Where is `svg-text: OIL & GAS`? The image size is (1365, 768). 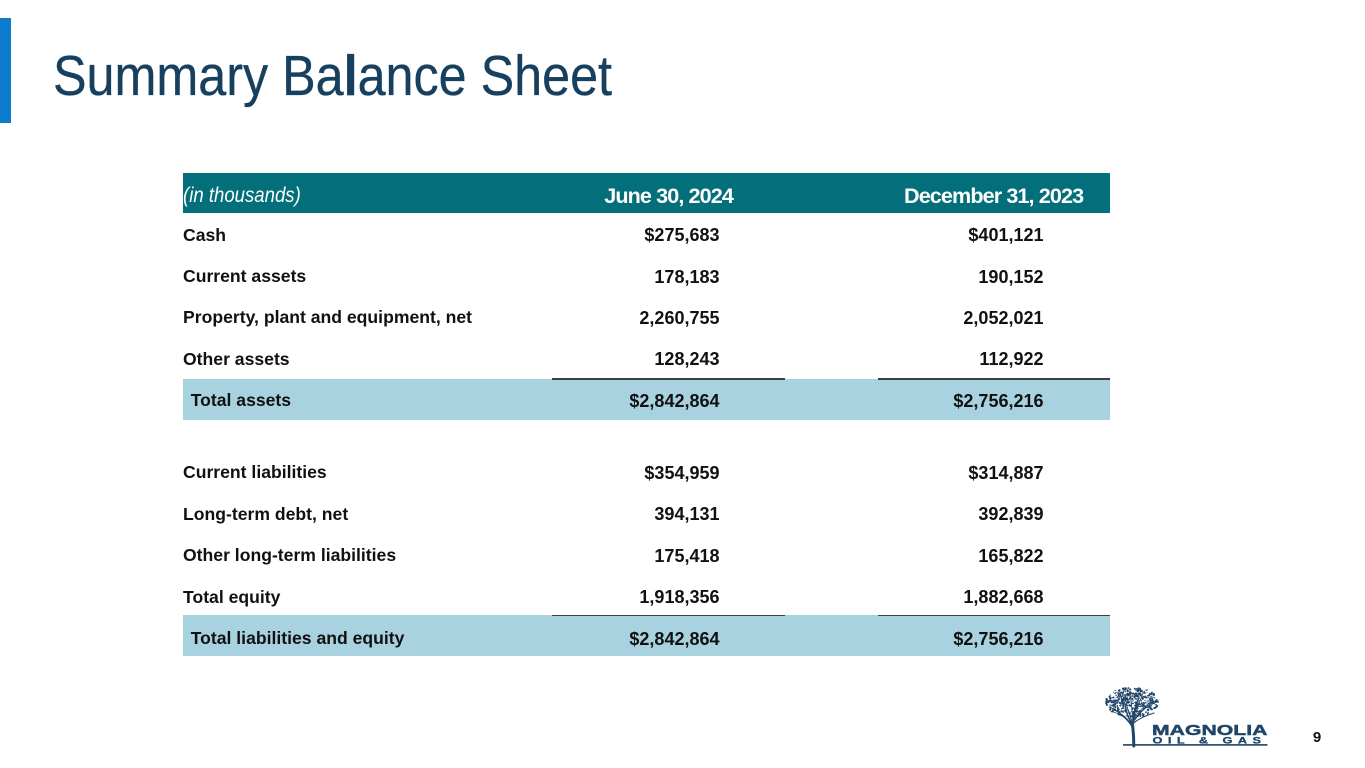
svg-text: OIL & GAS is located at coordinates (1210, 740).